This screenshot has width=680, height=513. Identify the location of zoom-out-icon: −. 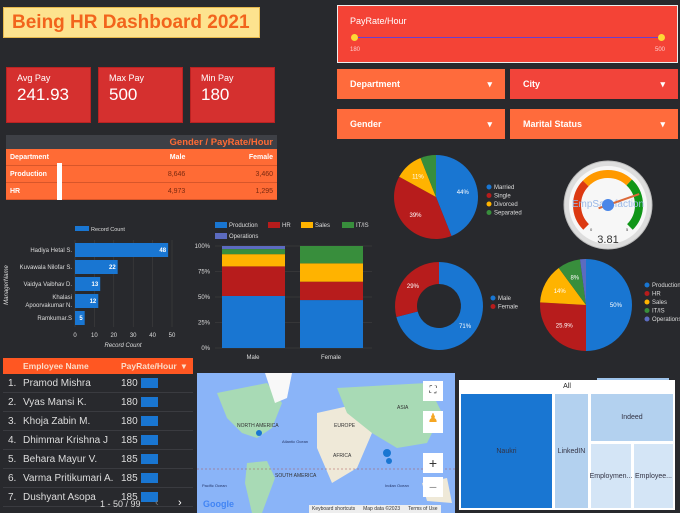
(433, 487).